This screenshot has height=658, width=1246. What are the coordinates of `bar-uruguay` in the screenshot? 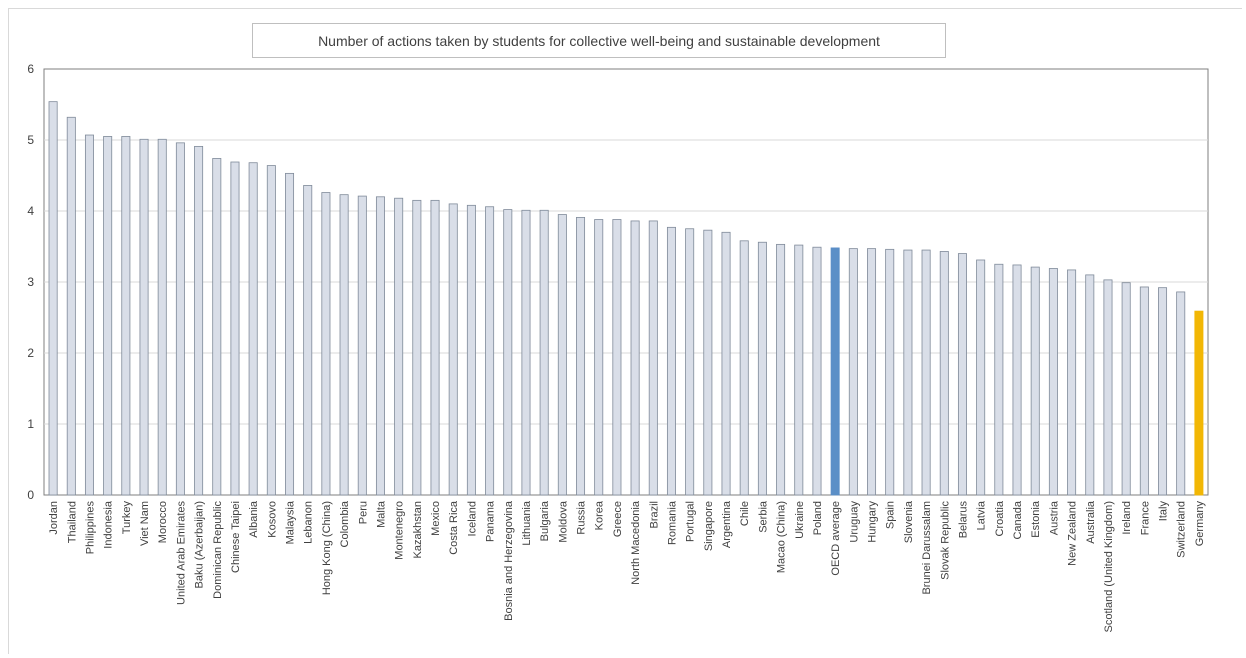 It's located at (853, 372).